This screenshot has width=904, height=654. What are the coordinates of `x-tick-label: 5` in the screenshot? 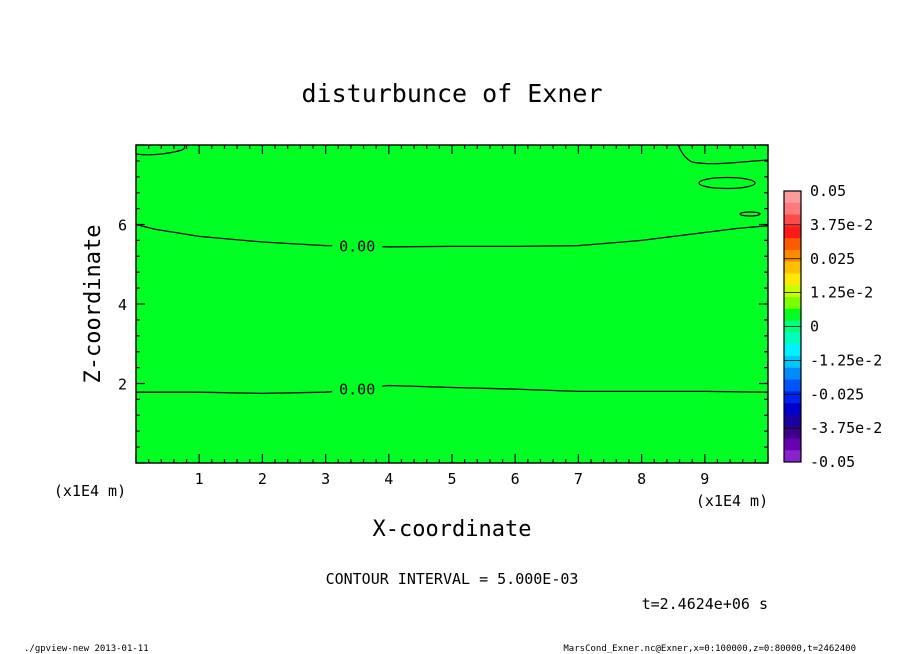 It's located at (451, 479).